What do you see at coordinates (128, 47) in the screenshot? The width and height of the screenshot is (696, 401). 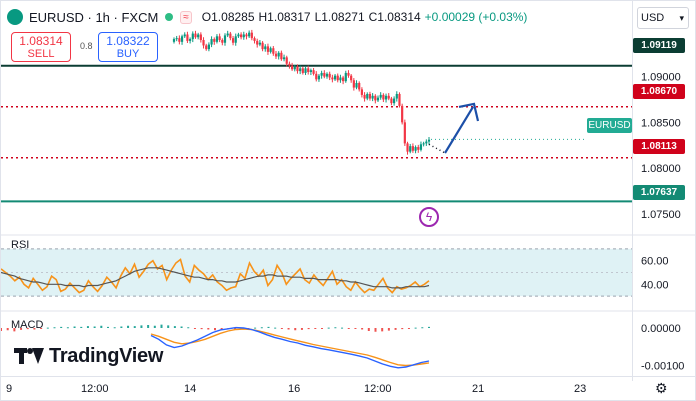 I see `buy-button: 1.08322 BUY` at bounding box center [128, 47].